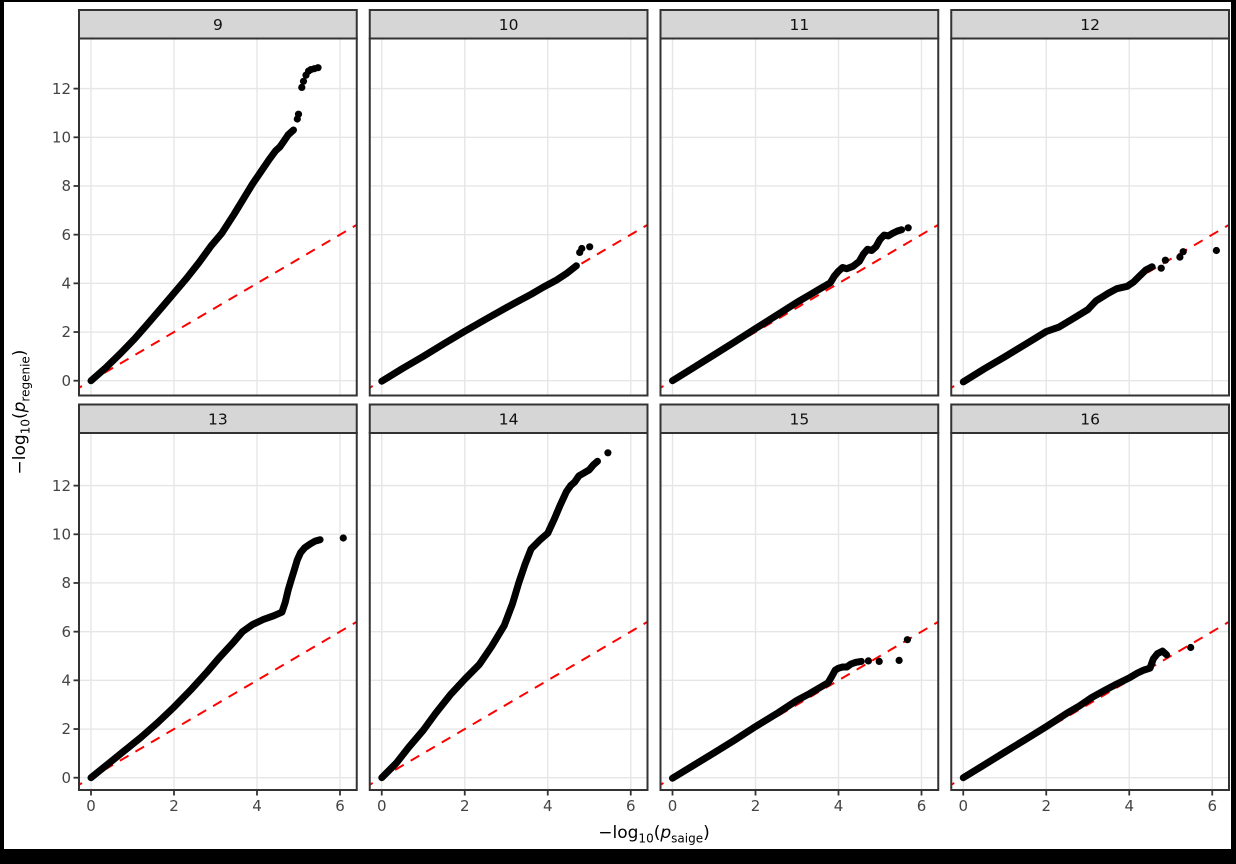  I want to click on y-title-logbase: 10, so click(25, 427).